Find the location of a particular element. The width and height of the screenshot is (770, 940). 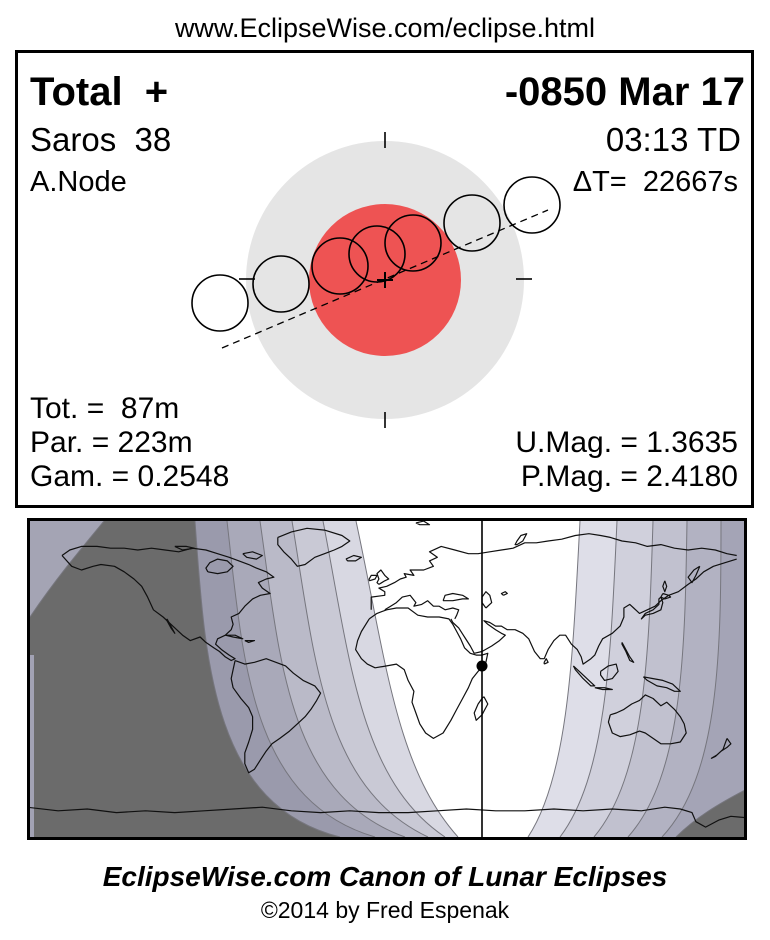

coastline-australia is located at coordinates (647, 719).